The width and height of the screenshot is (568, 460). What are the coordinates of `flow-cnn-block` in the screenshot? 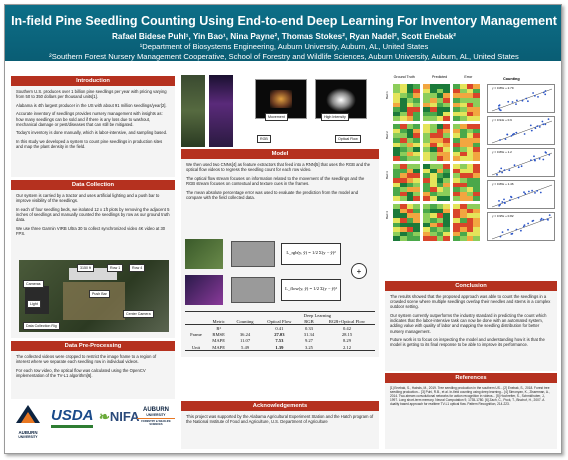 It's located at (253, 290).